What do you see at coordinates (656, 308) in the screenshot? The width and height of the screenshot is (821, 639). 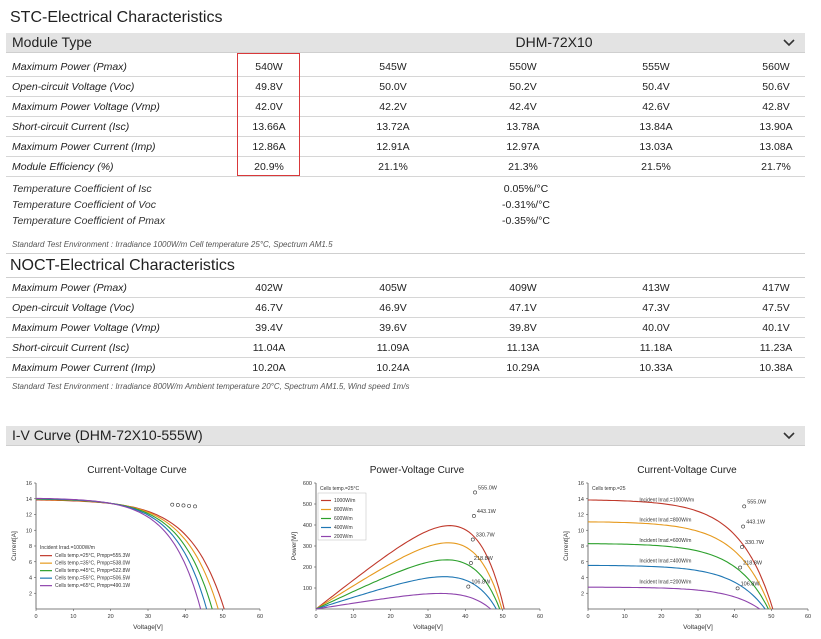 I see `table-cell: 47.3V` at bounding box center [656, 308].